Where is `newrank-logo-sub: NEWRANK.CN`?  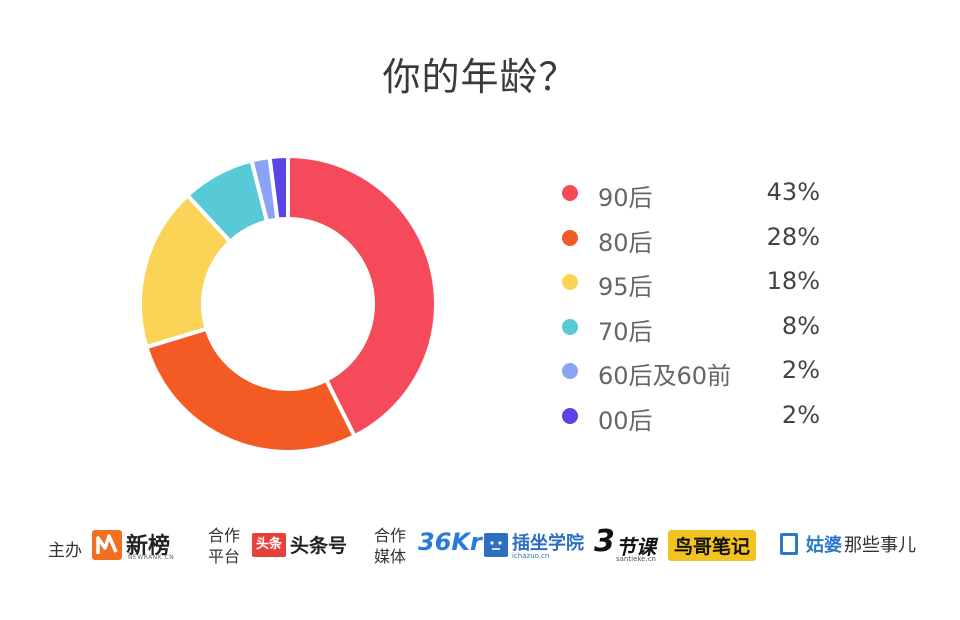 newrank-logo-sub: NEWRANK.CN is located at coordinates (151, 557).